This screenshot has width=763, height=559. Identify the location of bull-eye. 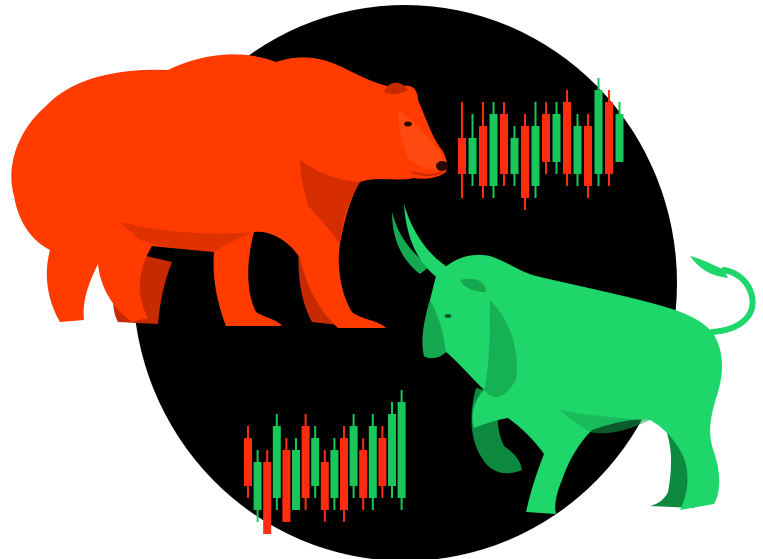
(448, 316).